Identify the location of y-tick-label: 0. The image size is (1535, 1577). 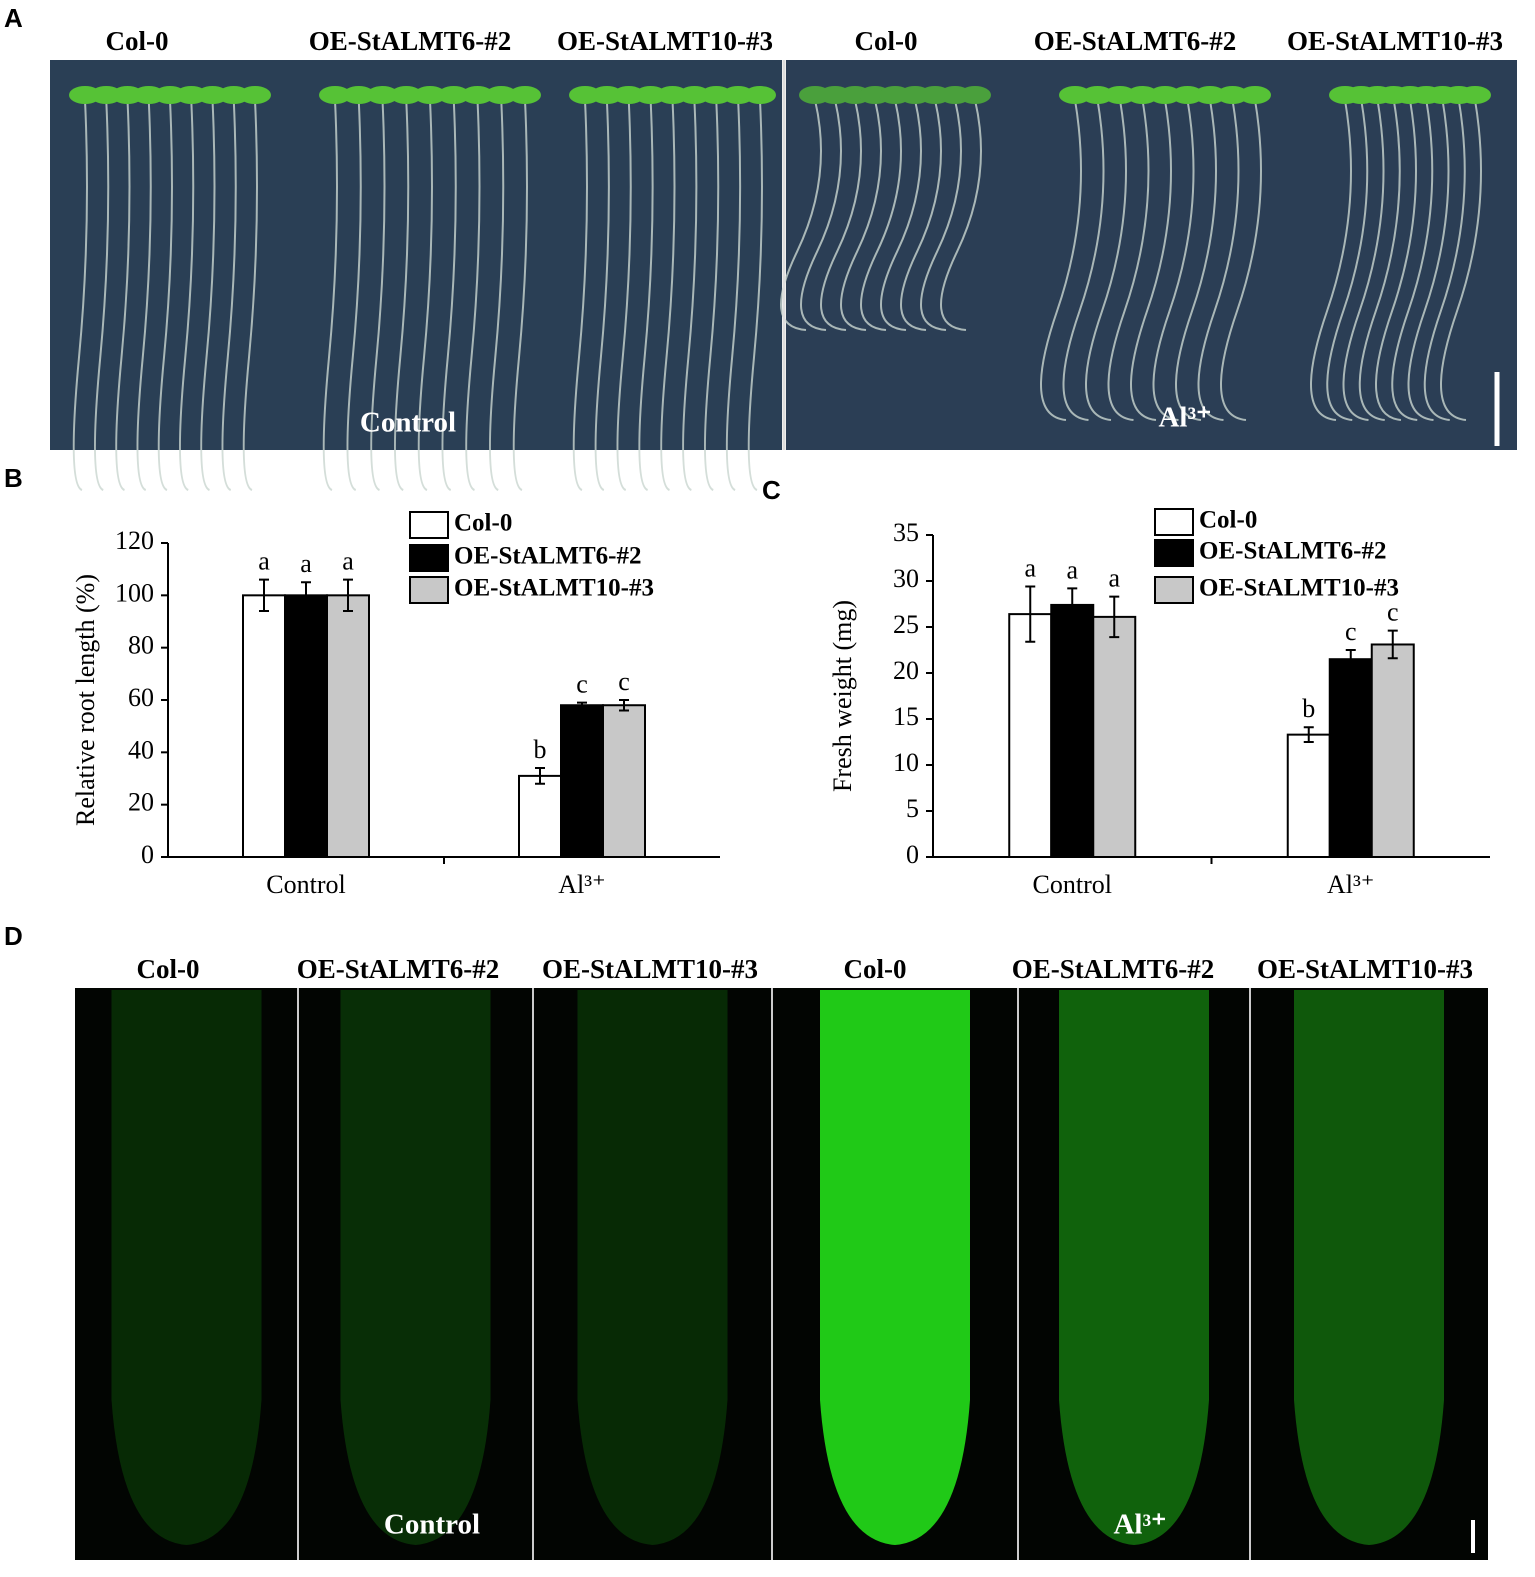
(147, 854).